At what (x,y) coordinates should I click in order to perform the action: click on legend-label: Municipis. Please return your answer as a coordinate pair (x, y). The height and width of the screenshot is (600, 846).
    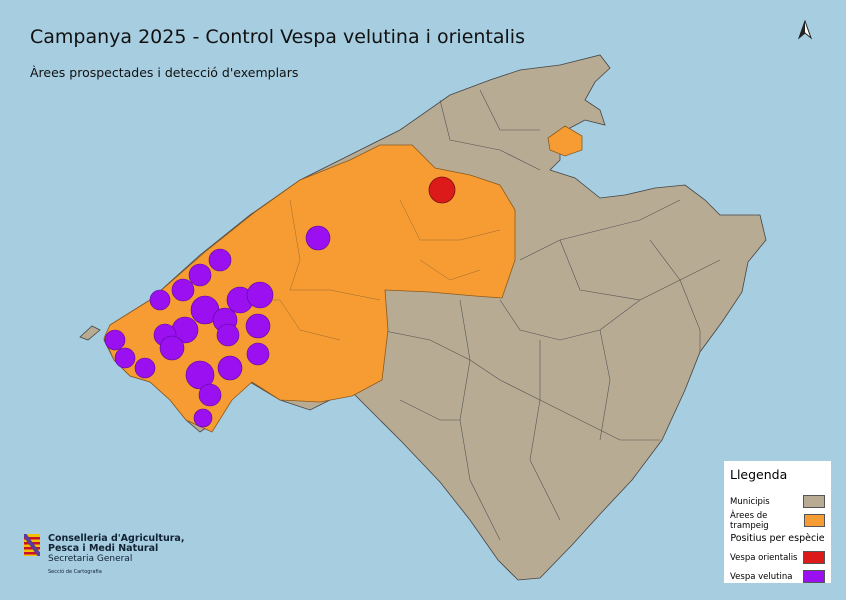
    Looking at the image, I should click on (750, 501).